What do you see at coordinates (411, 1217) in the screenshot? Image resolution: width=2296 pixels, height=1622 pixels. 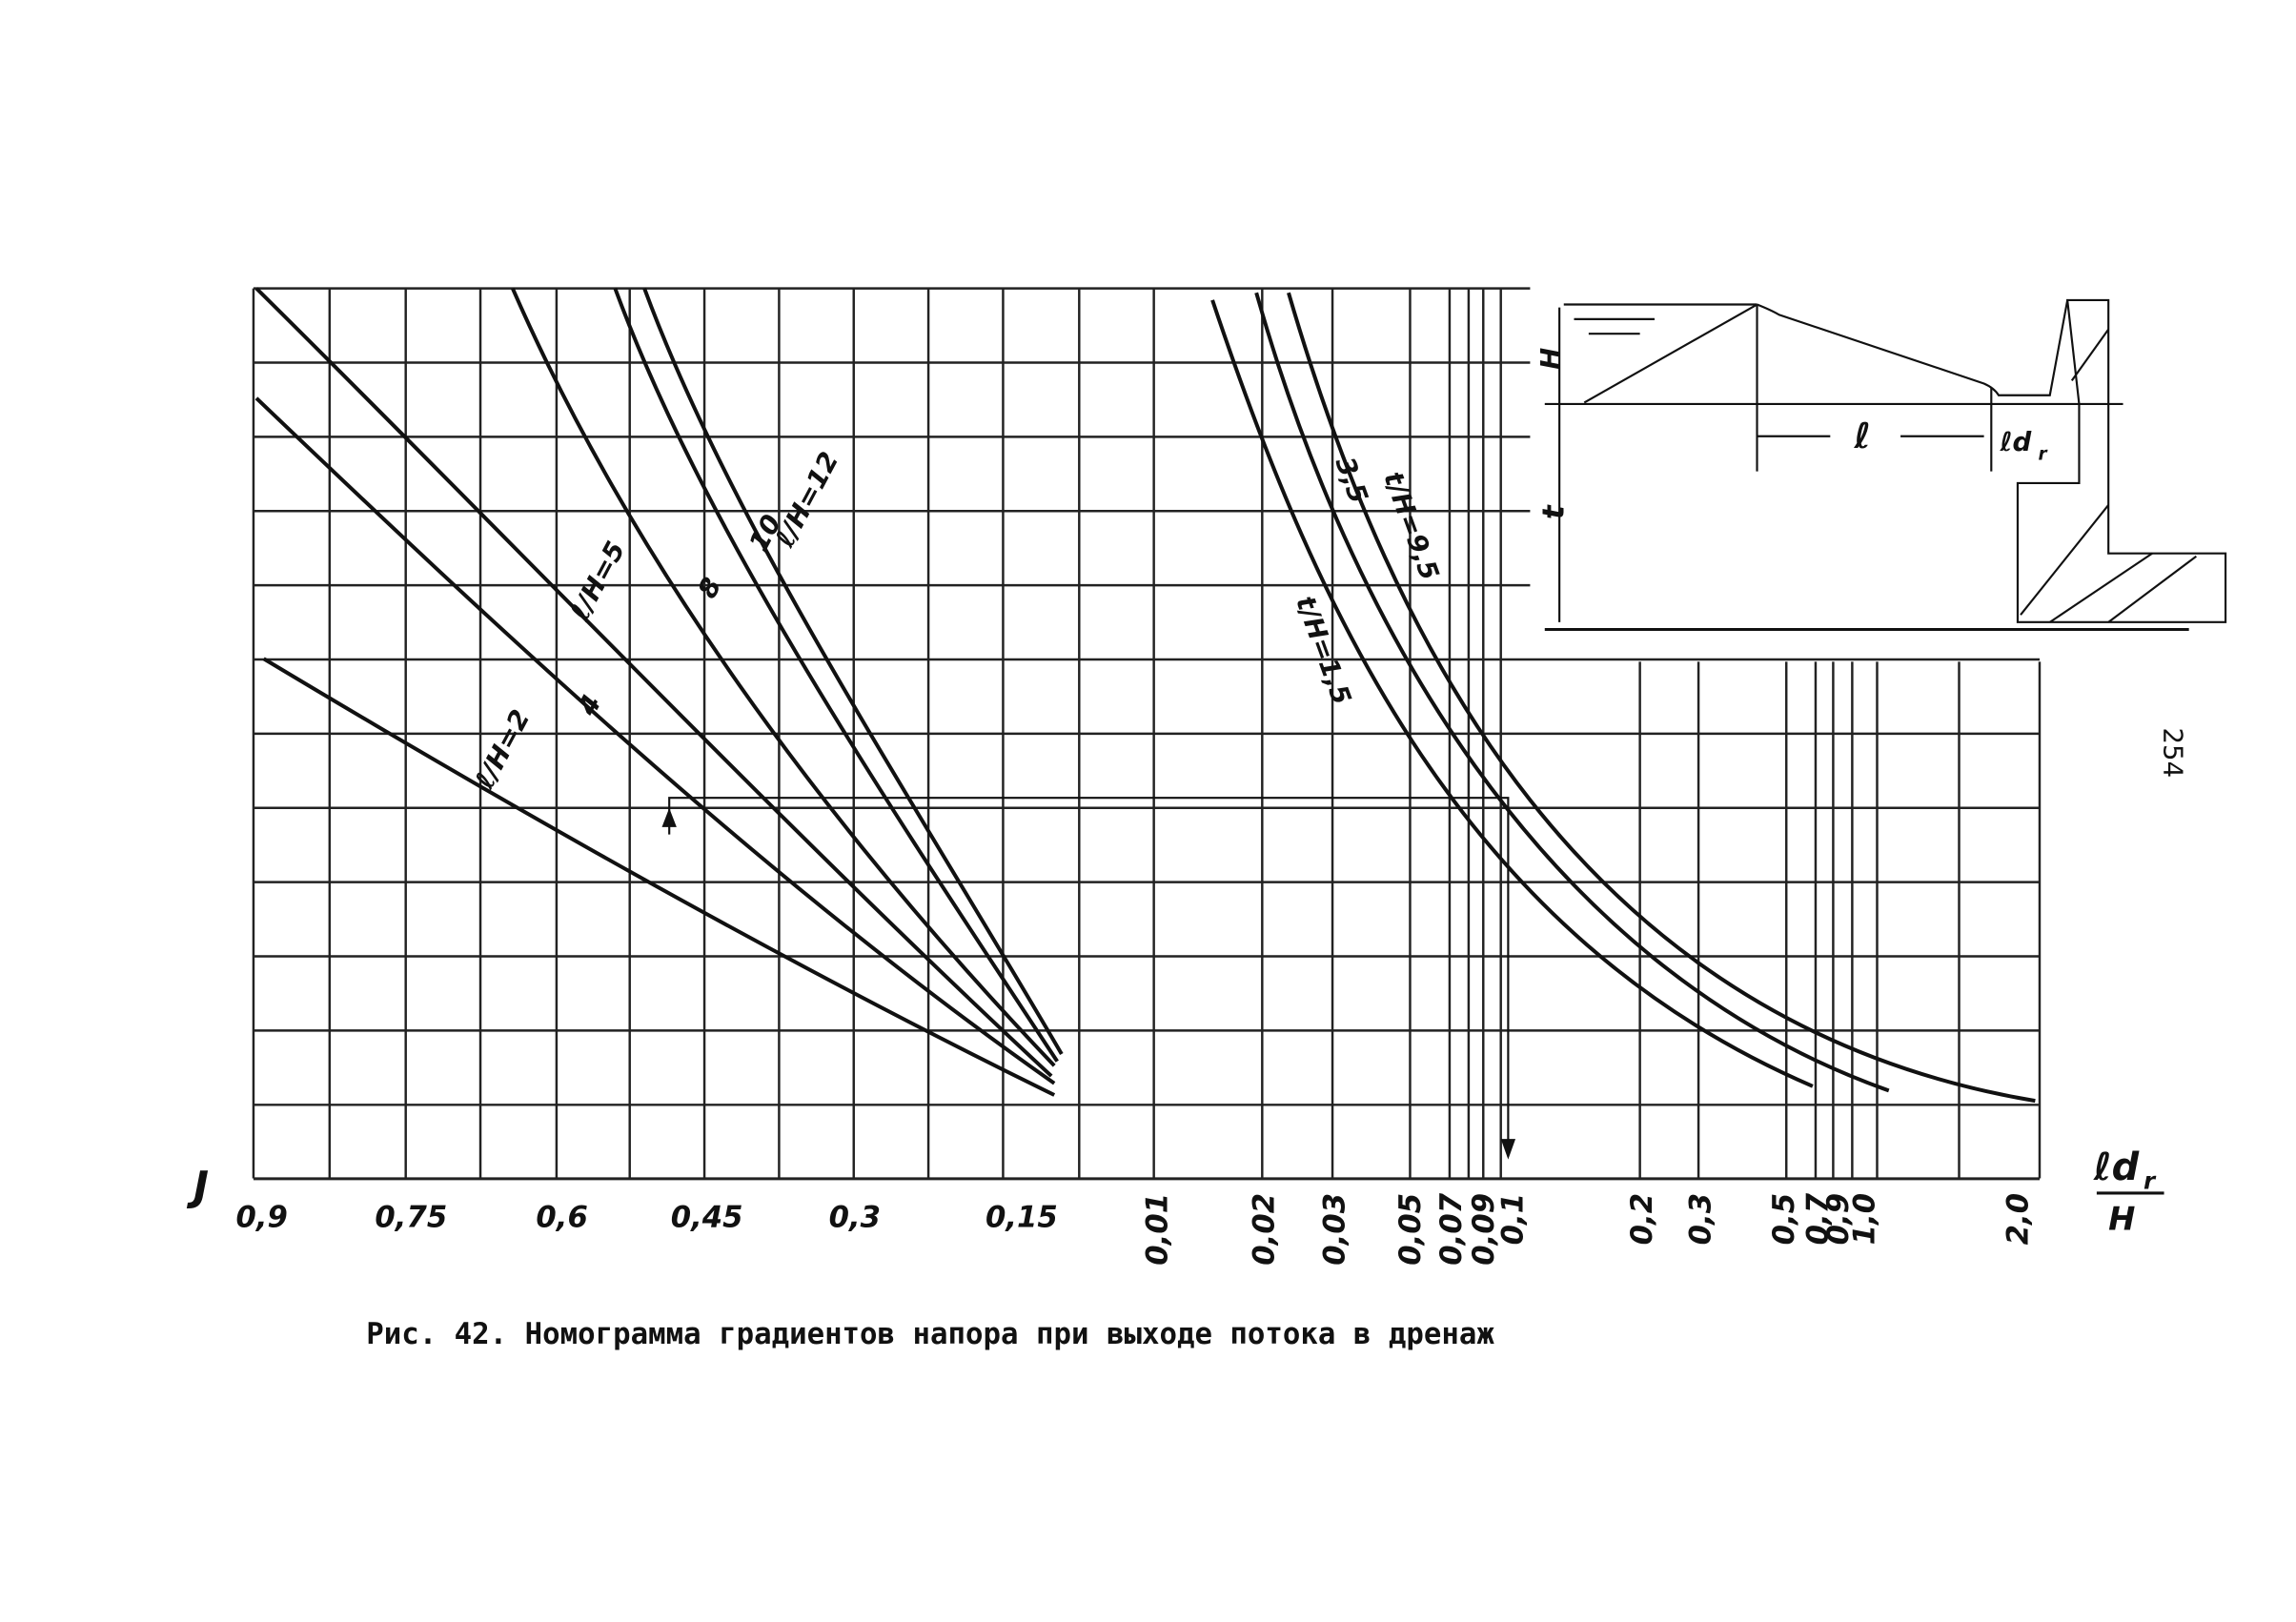 I see `x-tick-label: 0,75` at bounding box center [411, 1217].